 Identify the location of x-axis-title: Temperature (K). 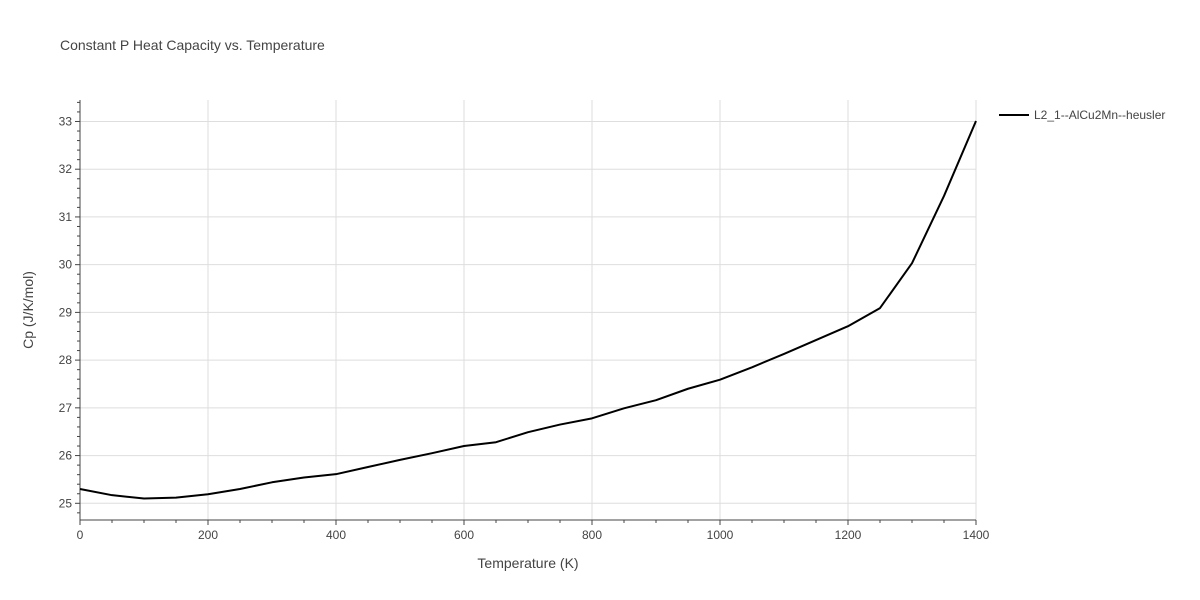
(527, 563).